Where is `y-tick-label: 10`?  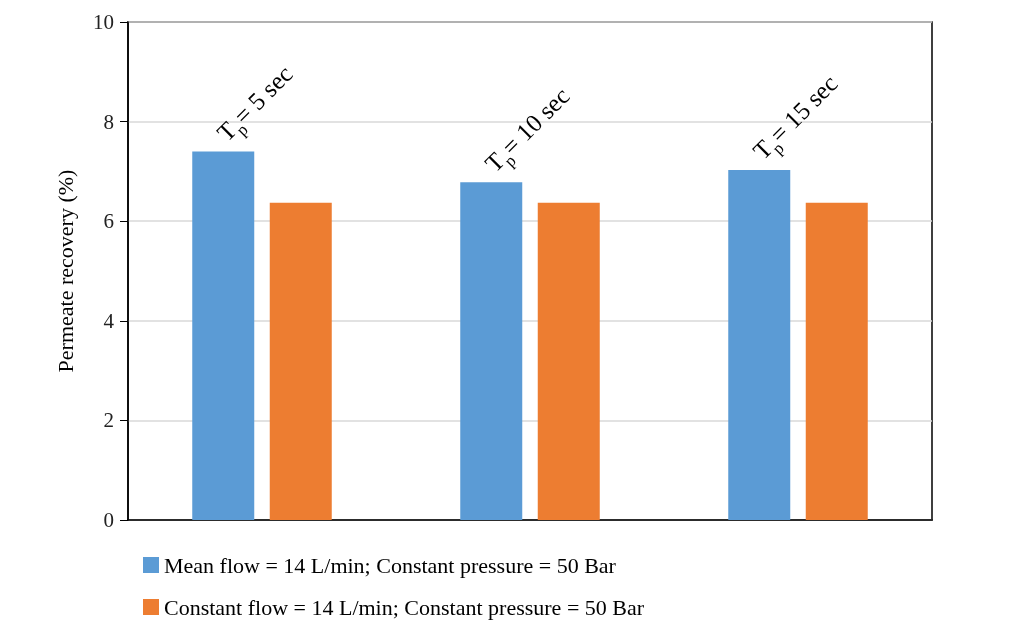
y-tick-label: 10 is located at coordinates (103, 22).